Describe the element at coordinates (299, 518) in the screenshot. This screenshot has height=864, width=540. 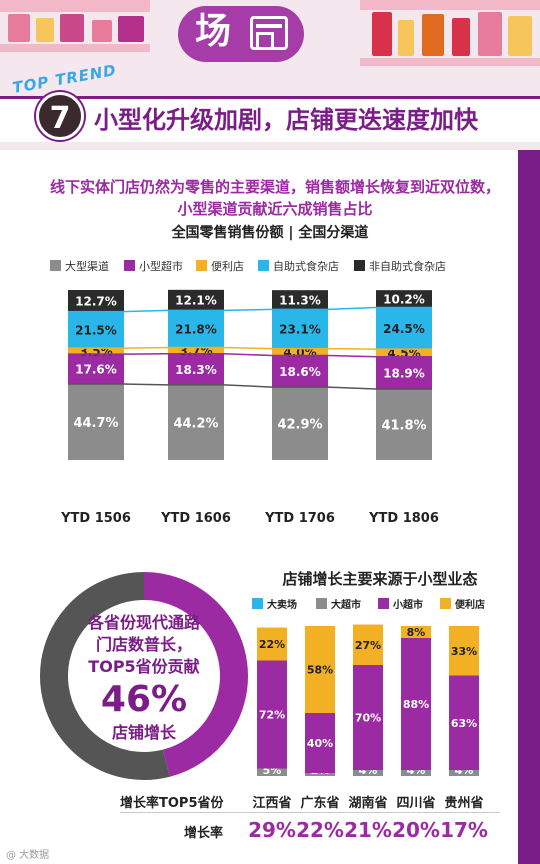
I see `x-axis-tick-label: YTD 1706` at that location.